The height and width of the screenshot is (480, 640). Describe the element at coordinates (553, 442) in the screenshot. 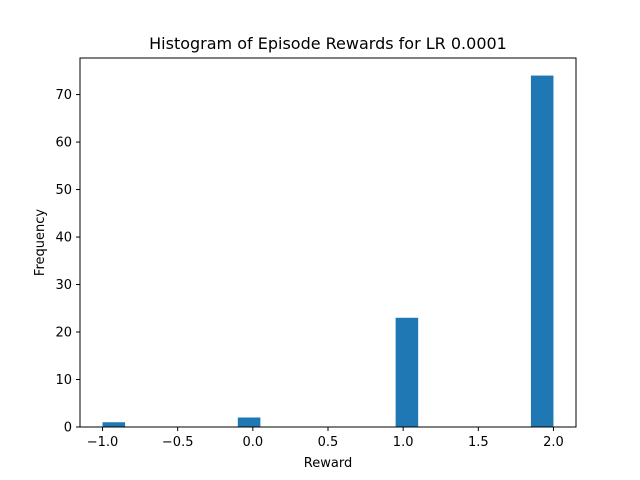

I see `x-tick-label: 2.0` at that location.